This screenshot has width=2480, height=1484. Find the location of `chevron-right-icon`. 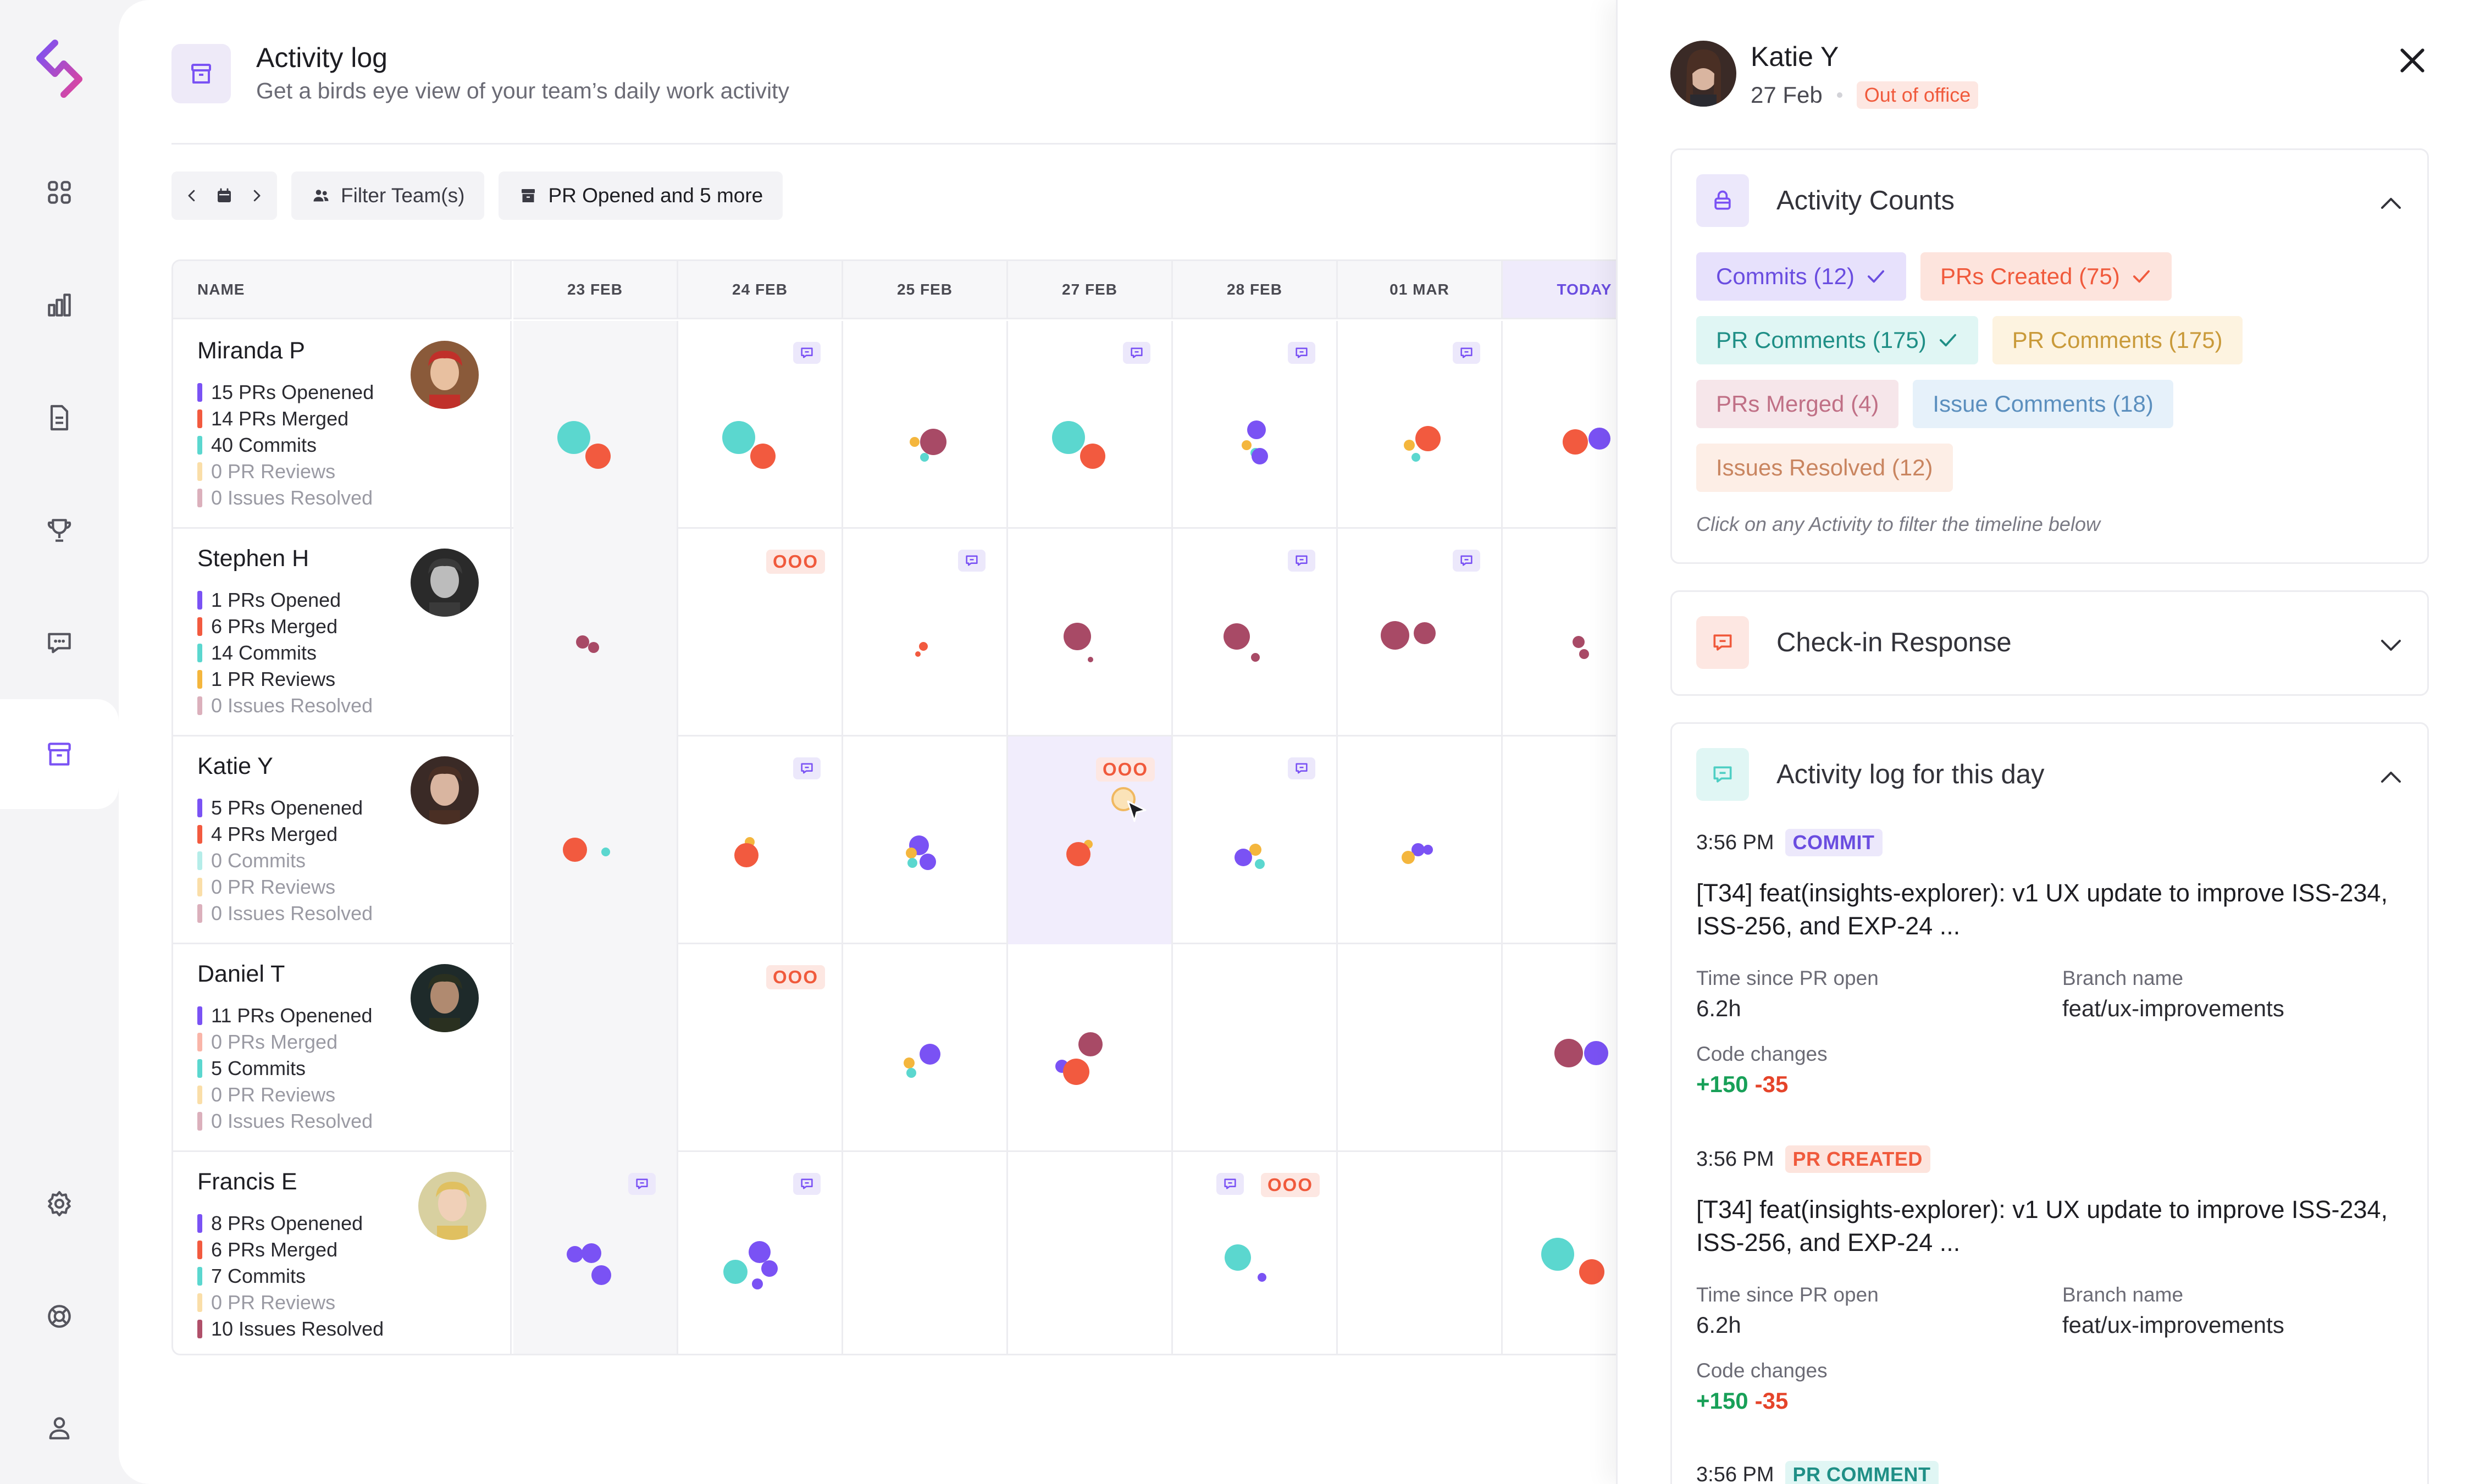

chevron-right-icon is located at coordinates (256, 195).